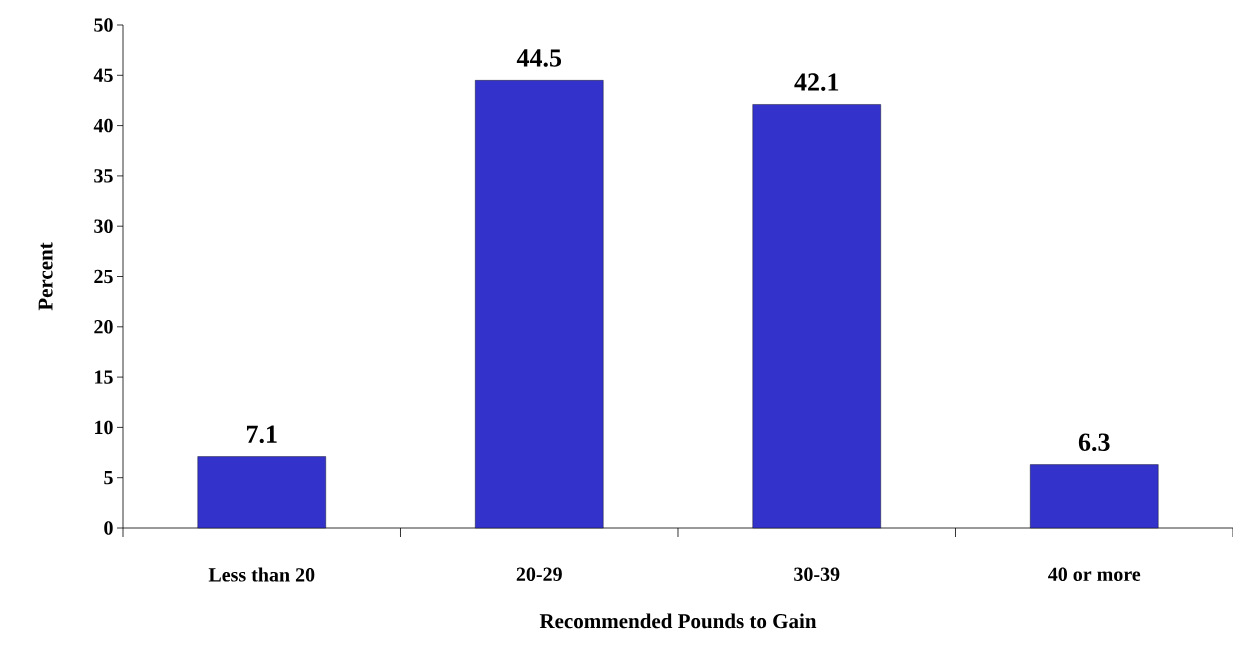  What do you see at coordinates (108, 528) in the screenshot?
I see `y-tick-label: 0` at bounding box center [108, 528].